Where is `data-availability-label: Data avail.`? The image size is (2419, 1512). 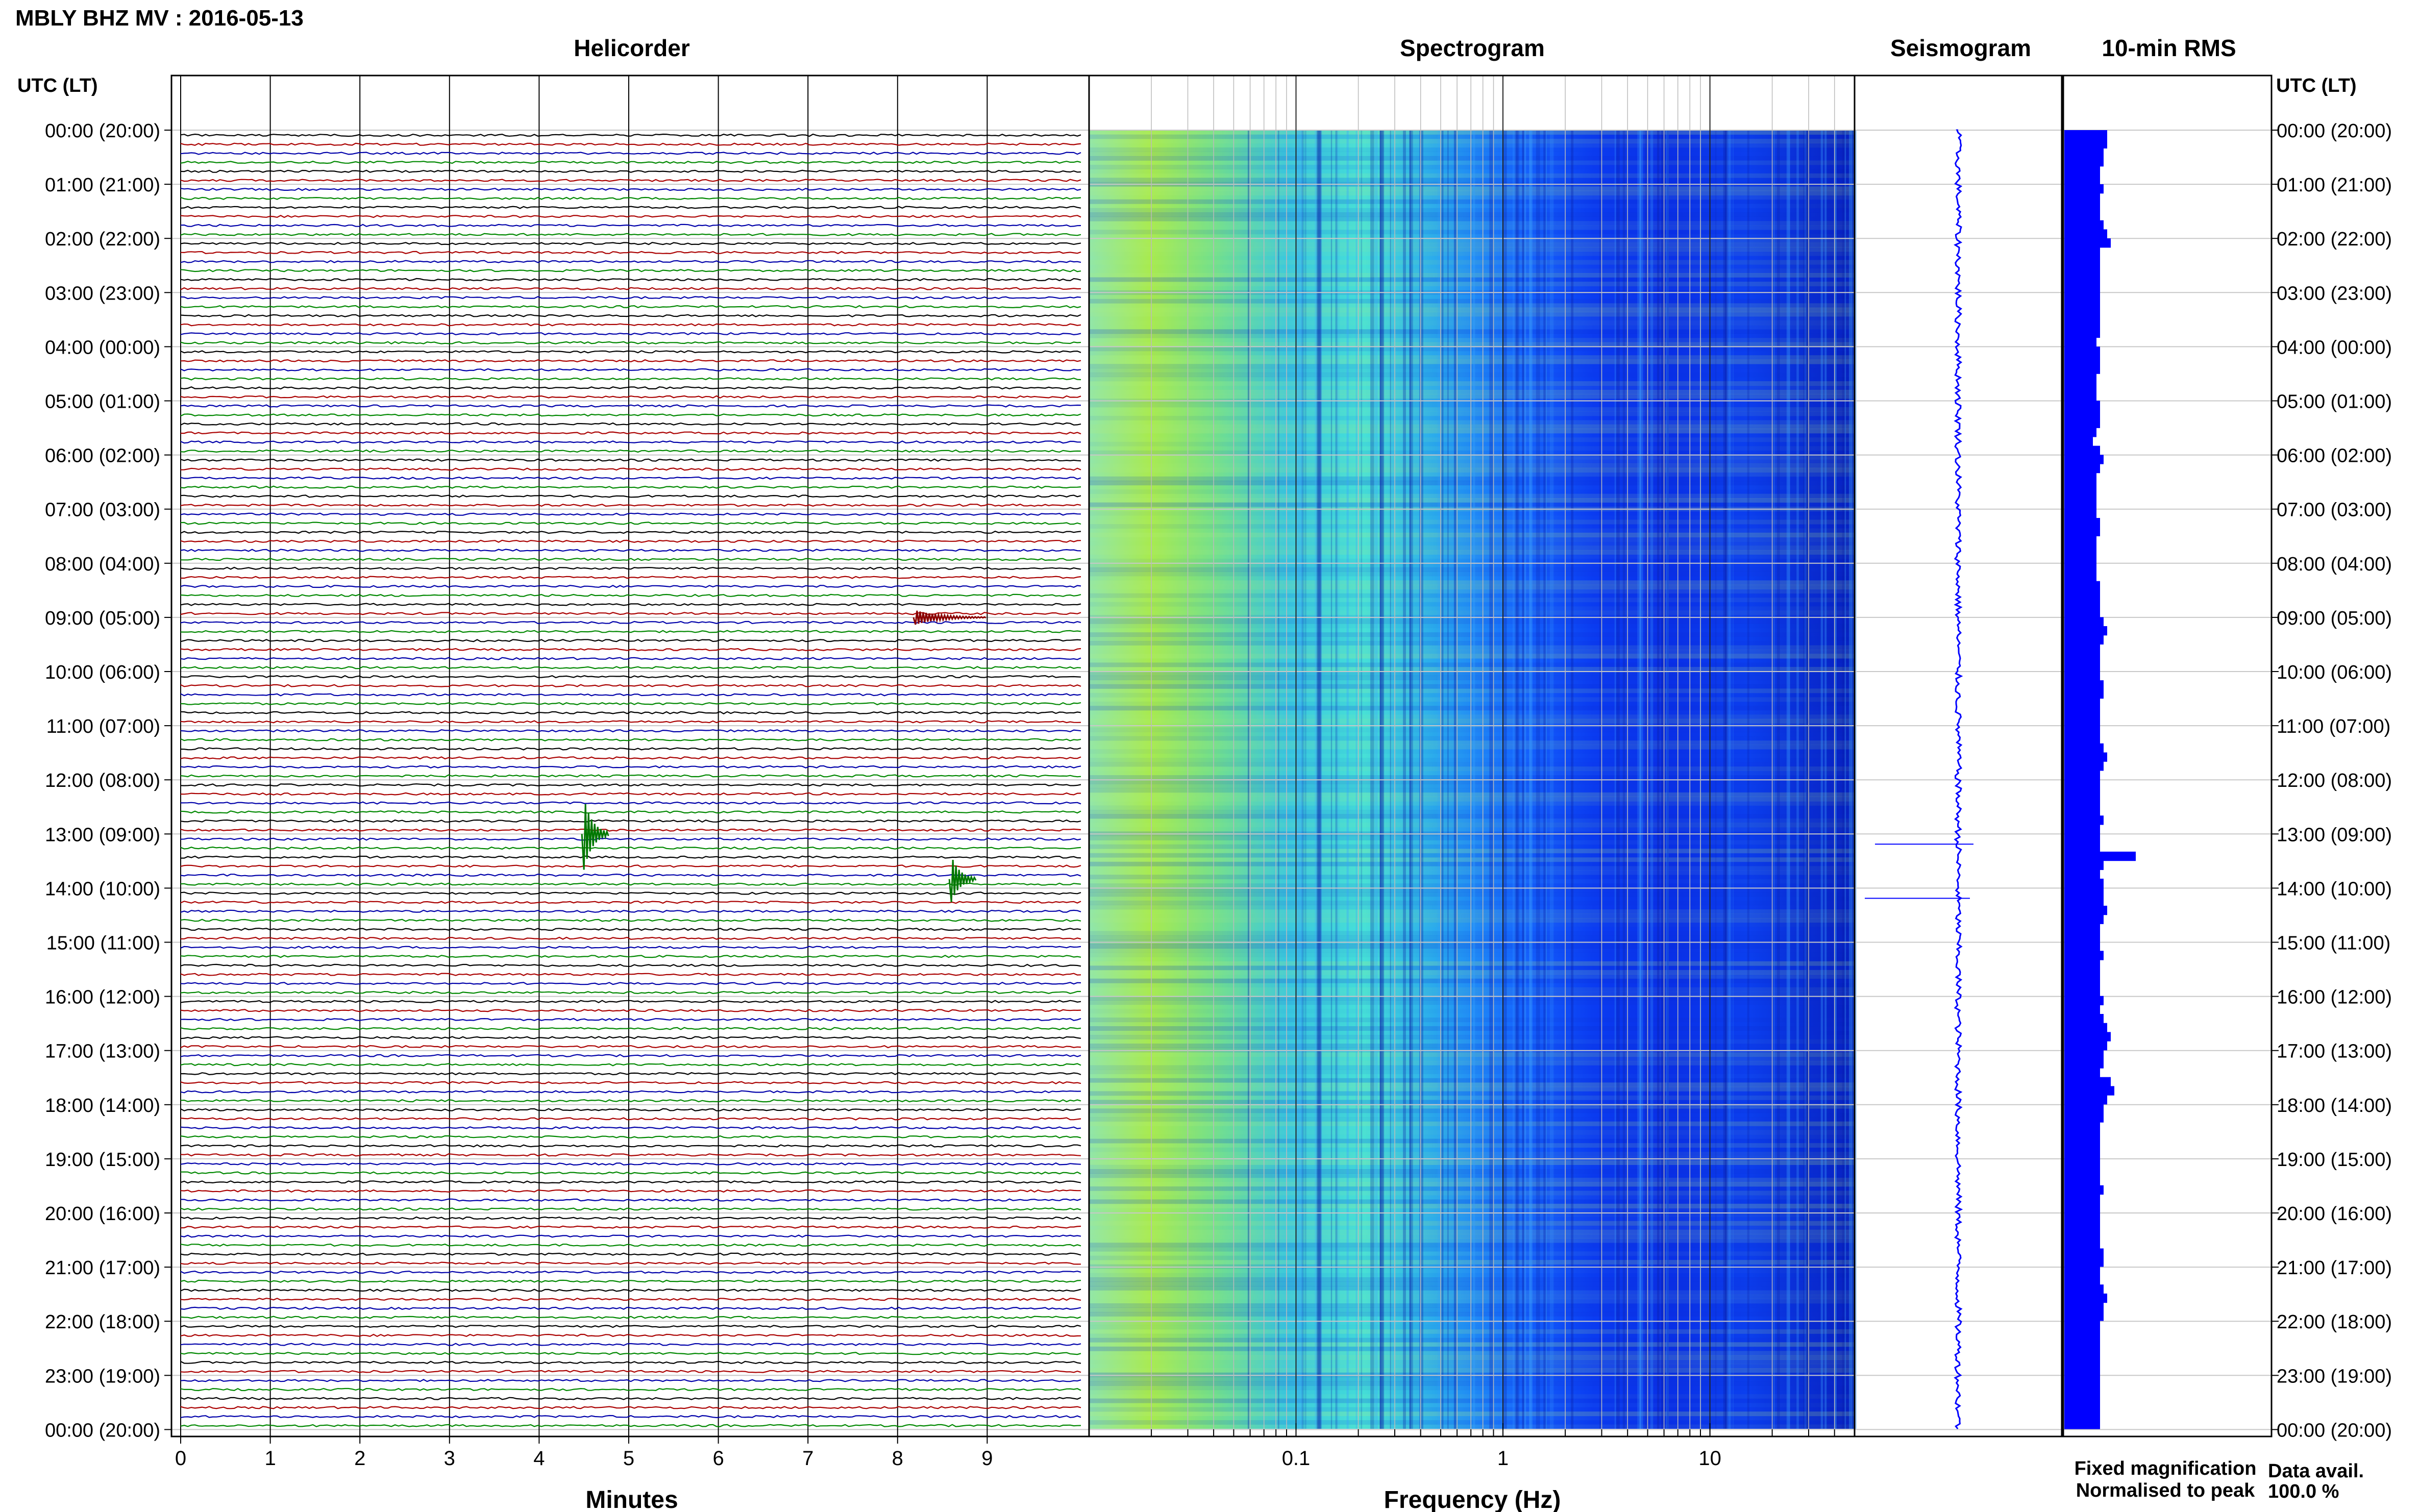 data-availability-label: Data avail. is located at coordinates (2316, 1471).